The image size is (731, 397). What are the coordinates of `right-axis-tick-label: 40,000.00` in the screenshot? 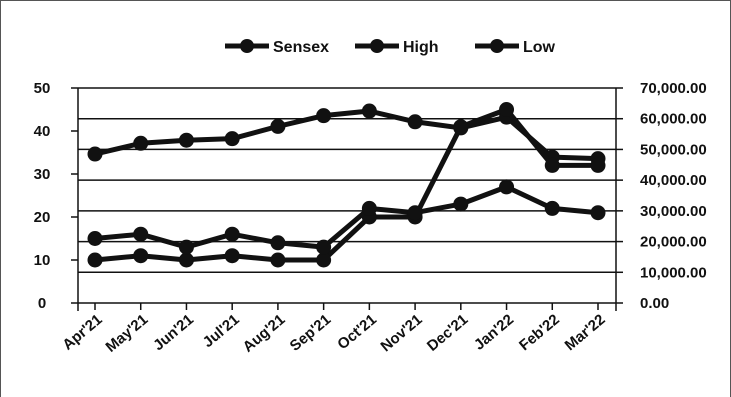 It's located at (673, 180).